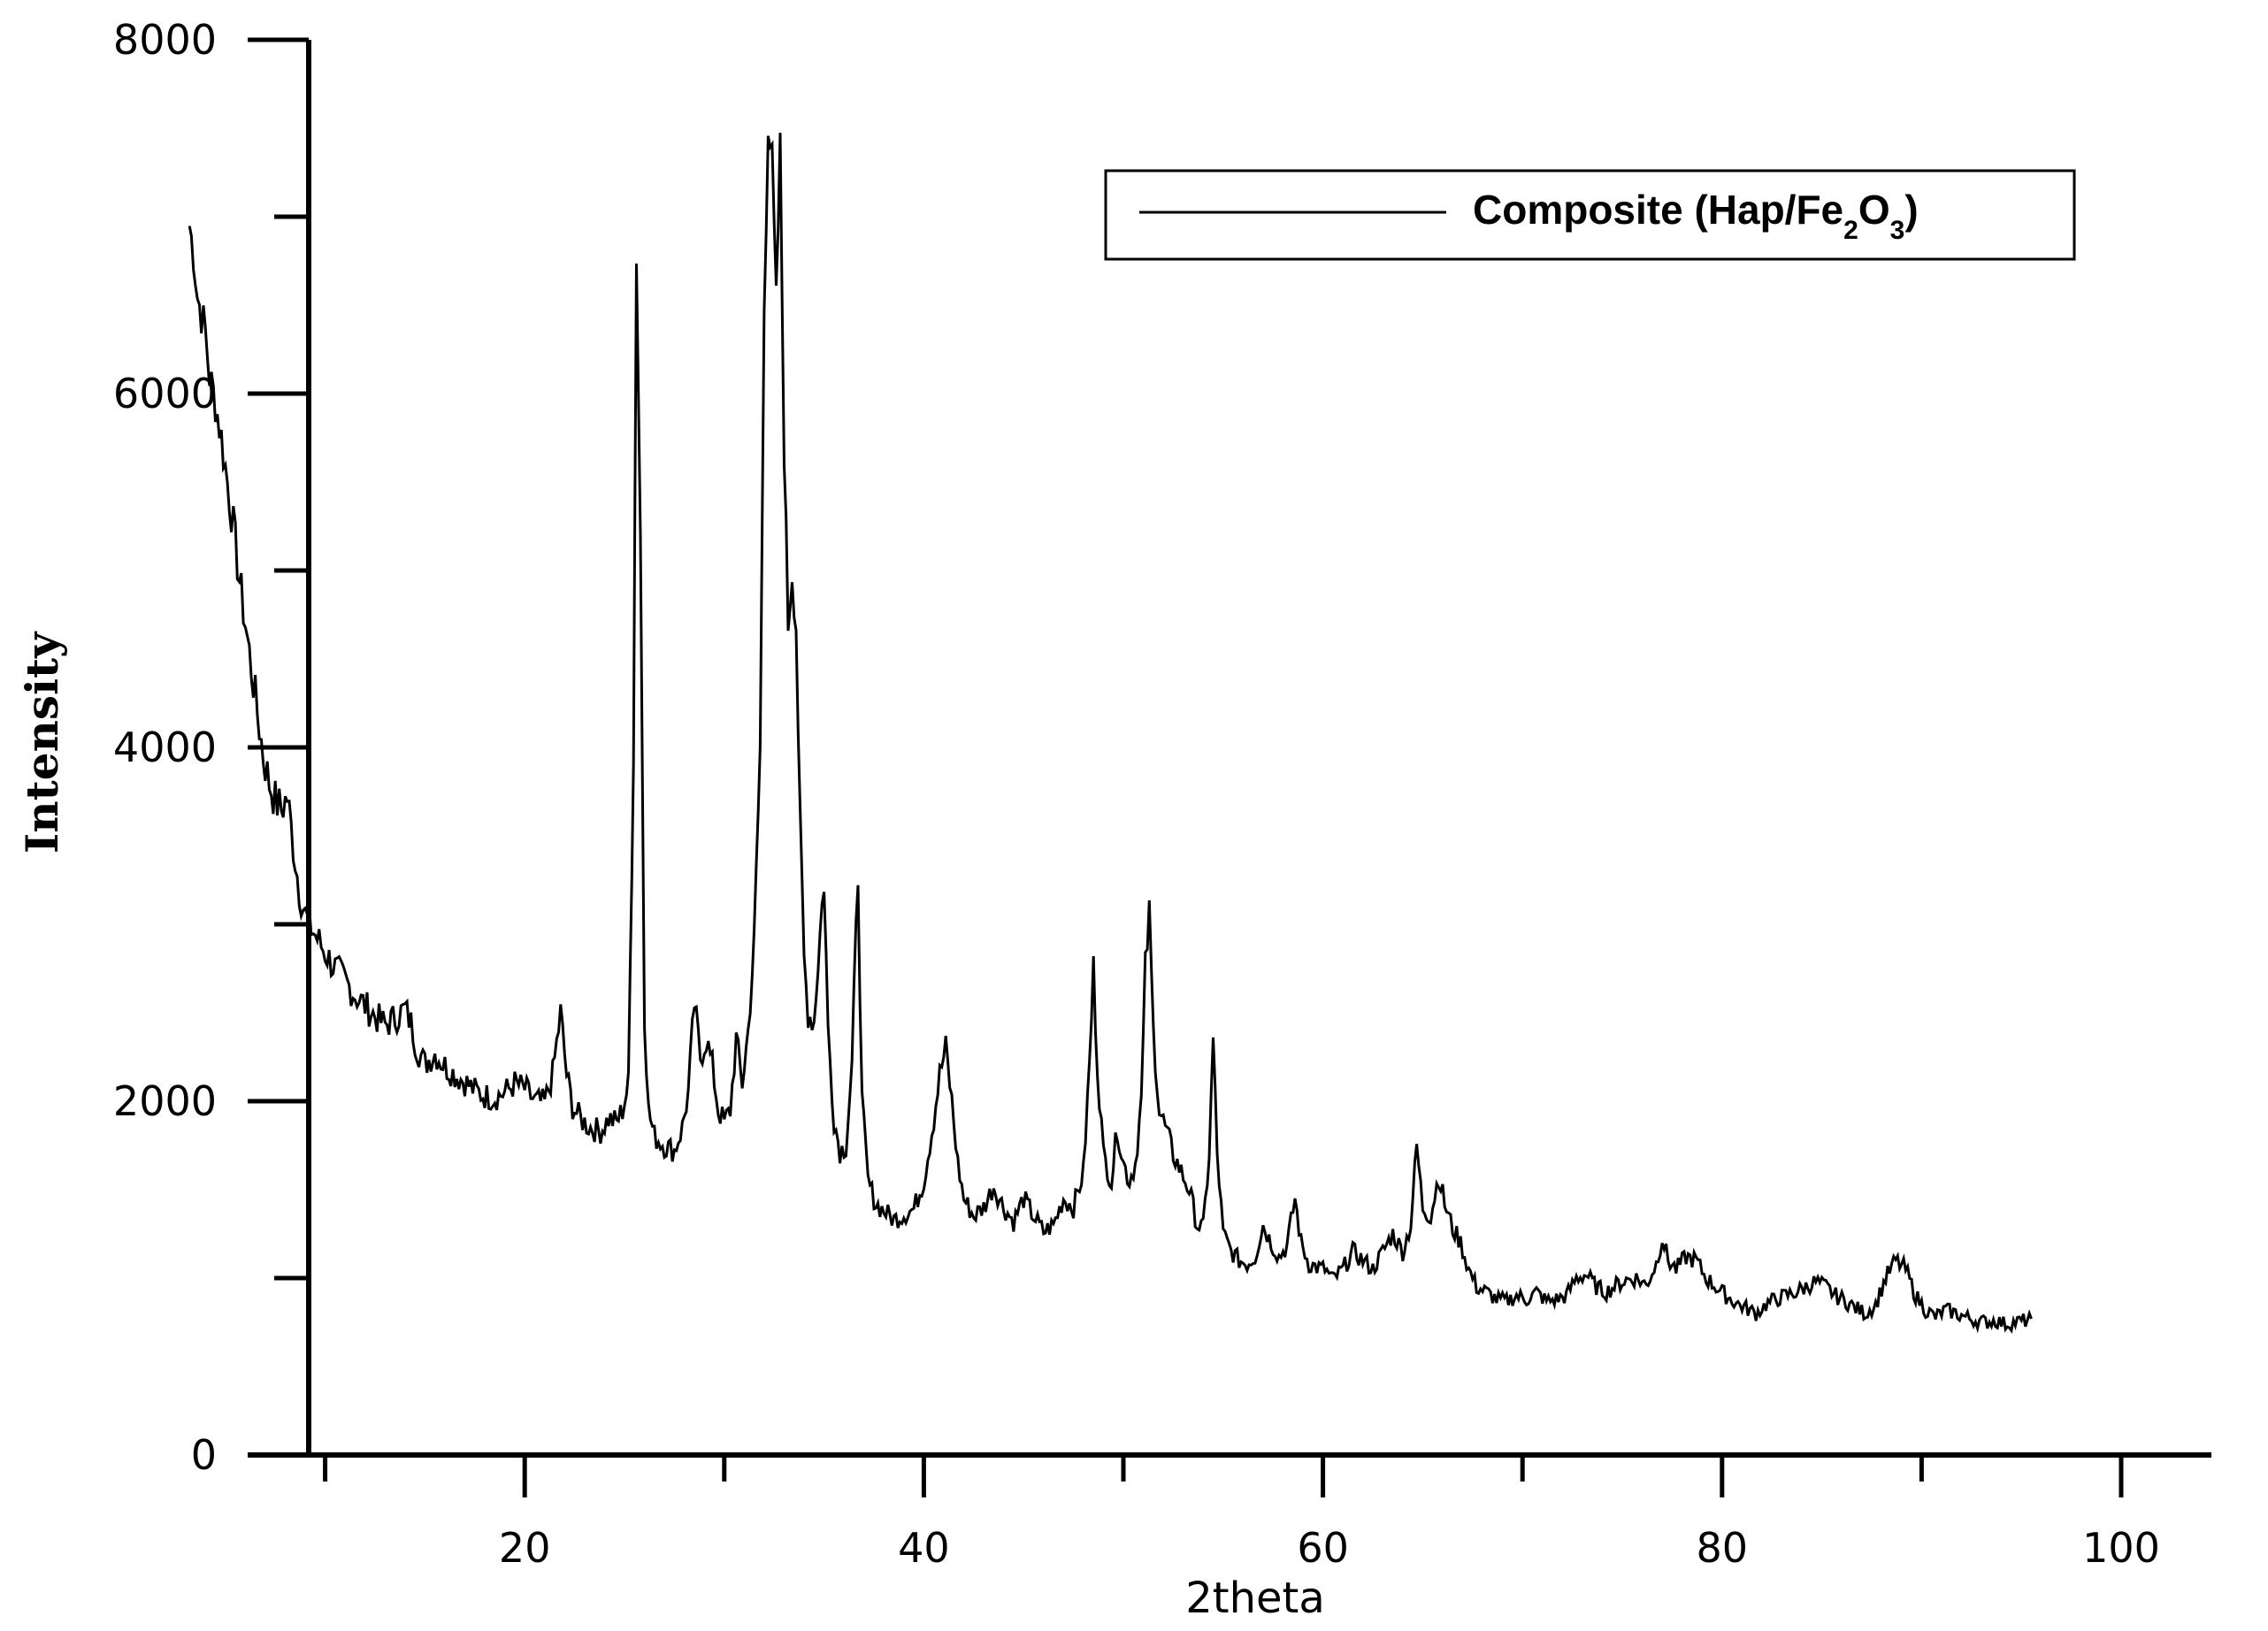 The image size is (2268, 1631). What do you see at coordinates (1255, 1599) in the screenshot?
I see `x-axis-title: 2theta` at bounding box center [1255, 1599].